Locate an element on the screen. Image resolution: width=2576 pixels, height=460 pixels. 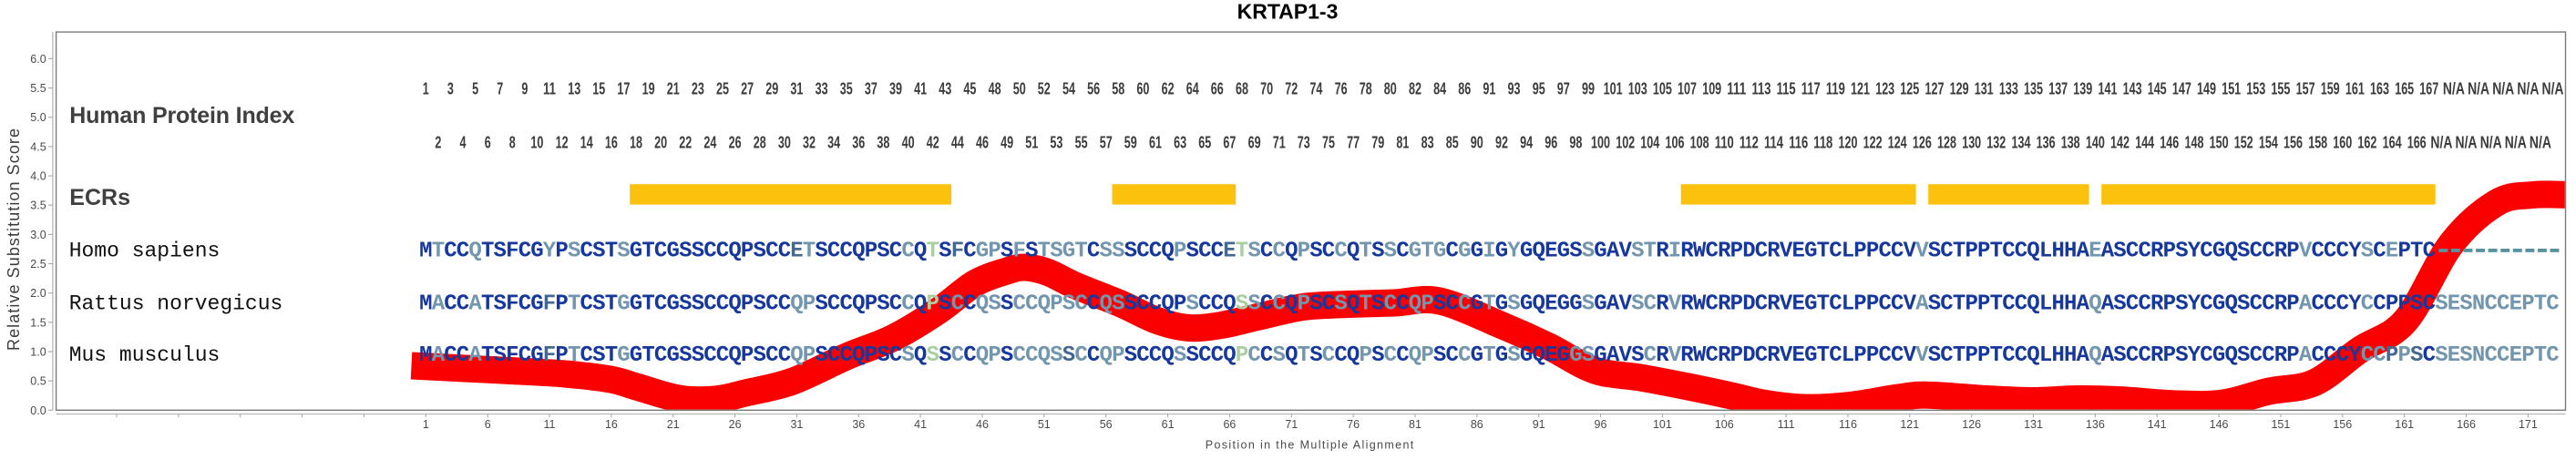
svg-text: 1.0 is located at coordinates (38, 353).